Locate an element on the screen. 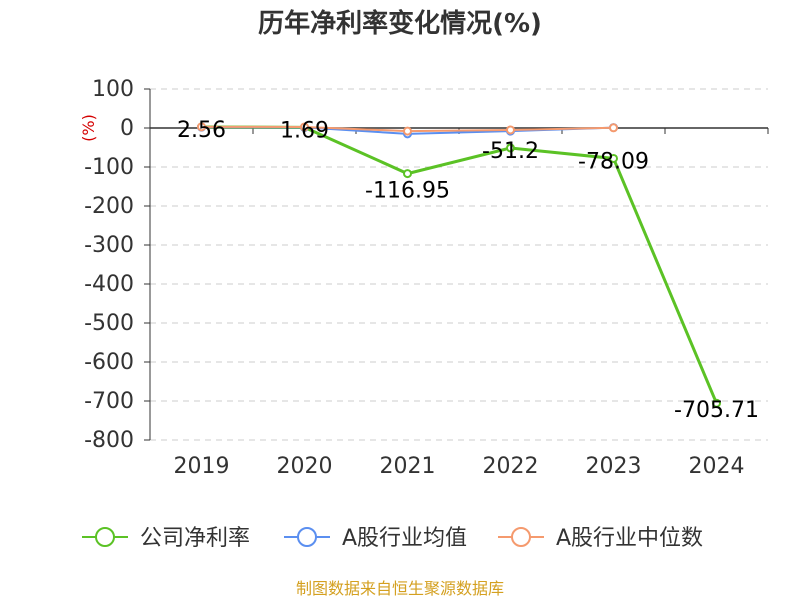 This screenshot has width=800, height=600. legend-item-2: A股行业中位数 is located at coordinates (600, 538).